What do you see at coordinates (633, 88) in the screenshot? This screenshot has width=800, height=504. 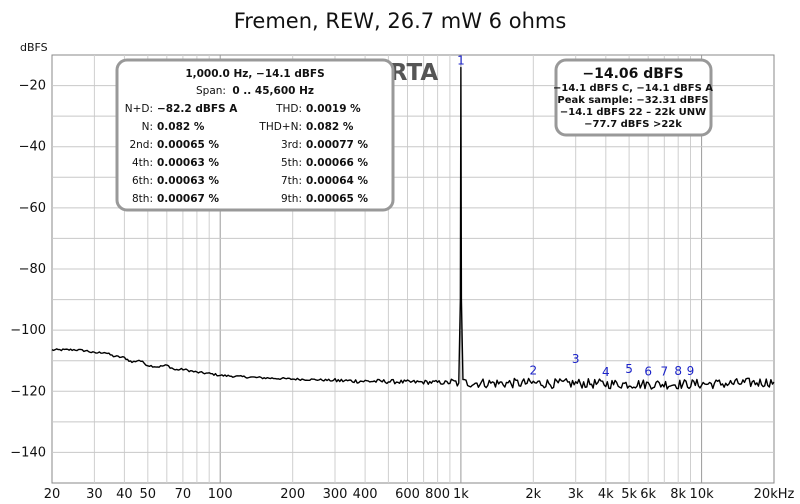 I see `level-line: −14.1 dBFS C, −14.1 dBFS A` at bounding box center [633, 88].